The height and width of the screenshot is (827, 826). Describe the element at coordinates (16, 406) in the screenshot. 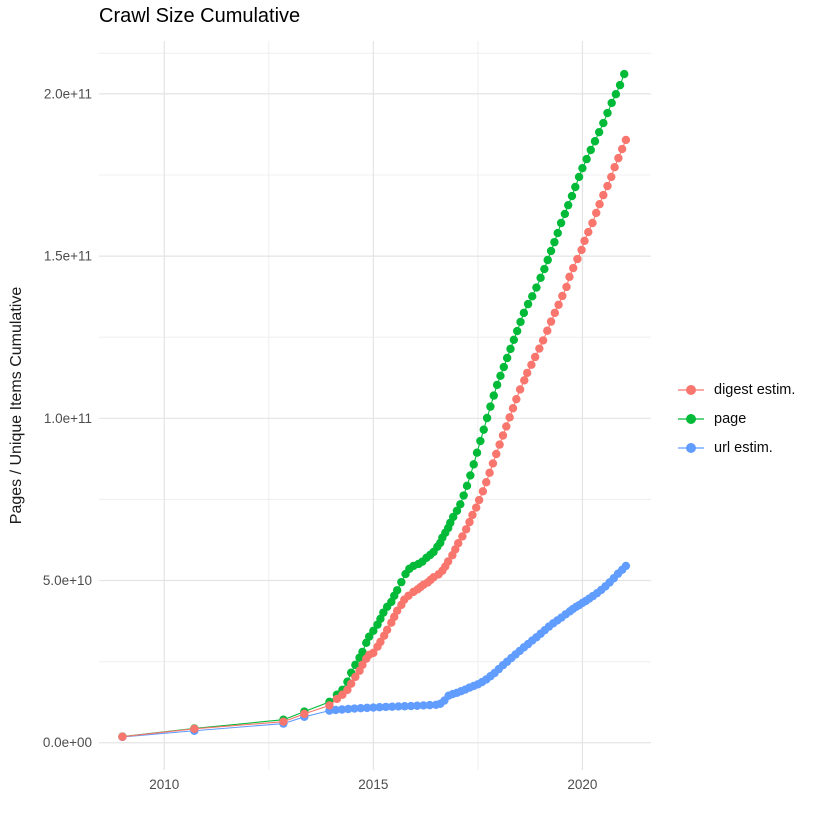

I see `y-axis-title: Pages / Unique Items Cumulative` at that location.